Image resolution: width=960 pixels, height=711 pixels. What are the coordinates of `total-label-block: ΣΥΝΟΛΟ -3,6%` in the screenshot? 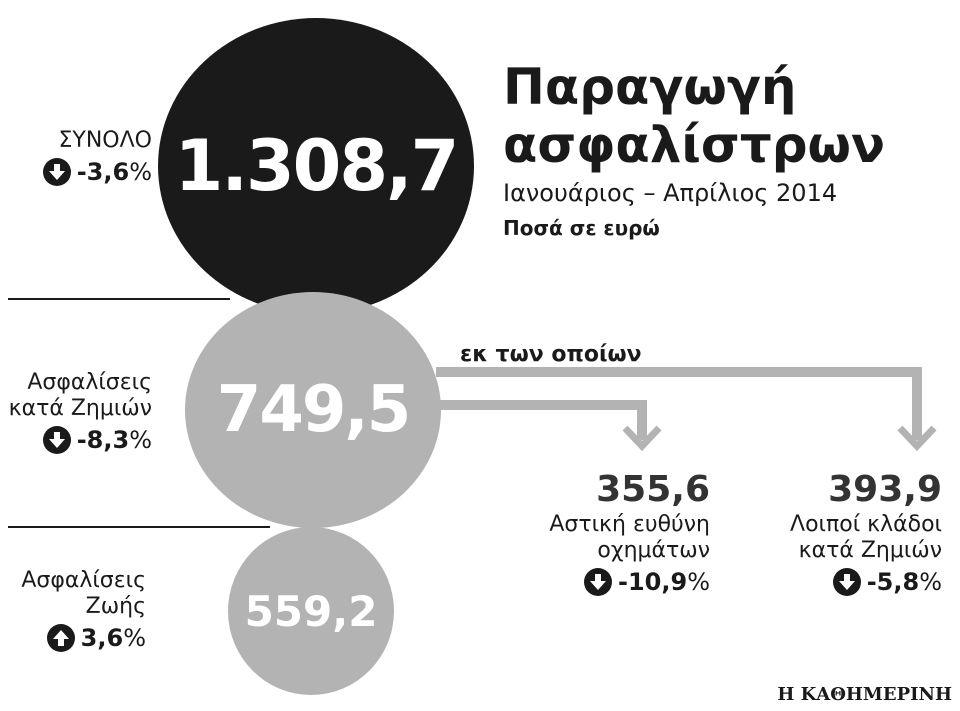 It's located at (97, 157).